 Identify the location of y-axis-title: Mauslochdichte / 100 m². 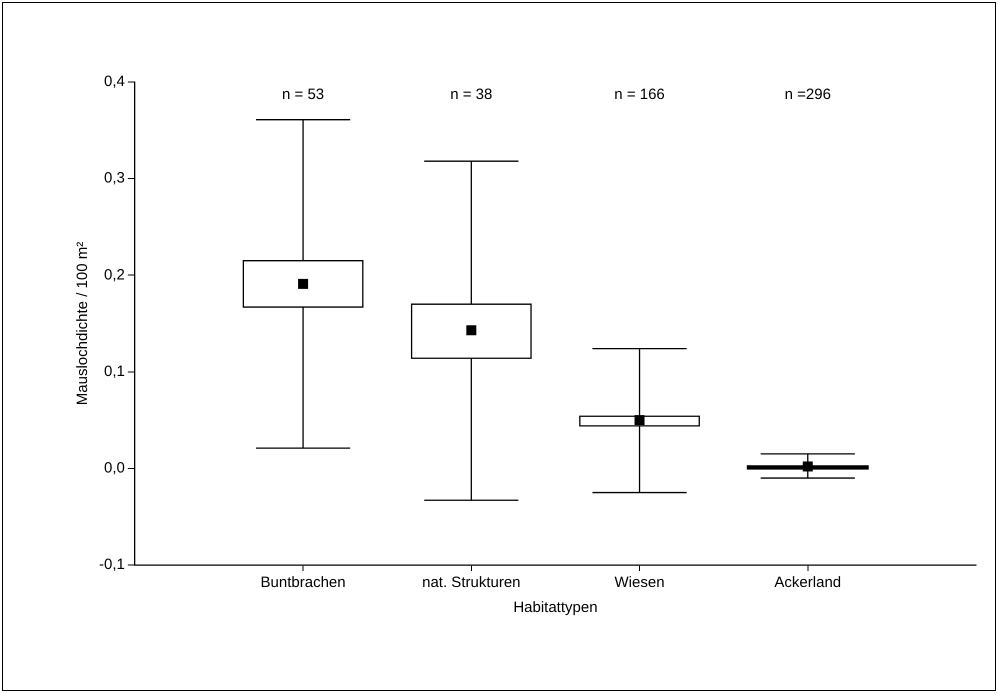
(83, 324).